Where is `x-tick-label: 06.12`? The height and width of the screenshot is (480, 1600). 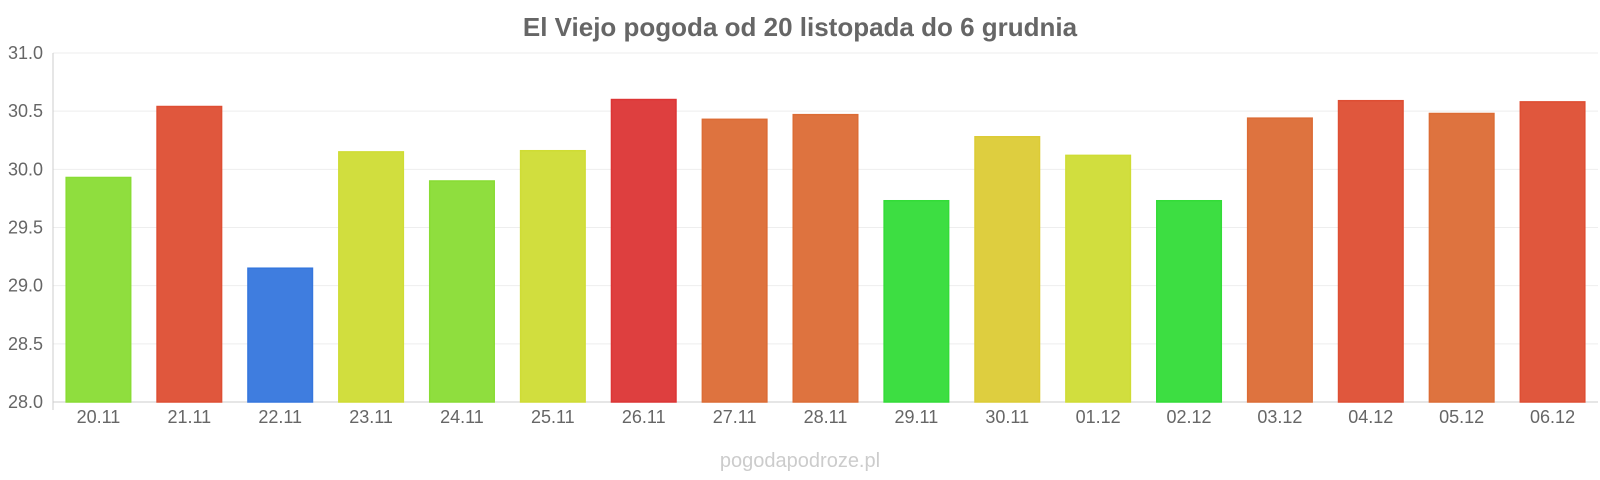 x-tick-label: 06.12 is located at coordinates (1552, 417).